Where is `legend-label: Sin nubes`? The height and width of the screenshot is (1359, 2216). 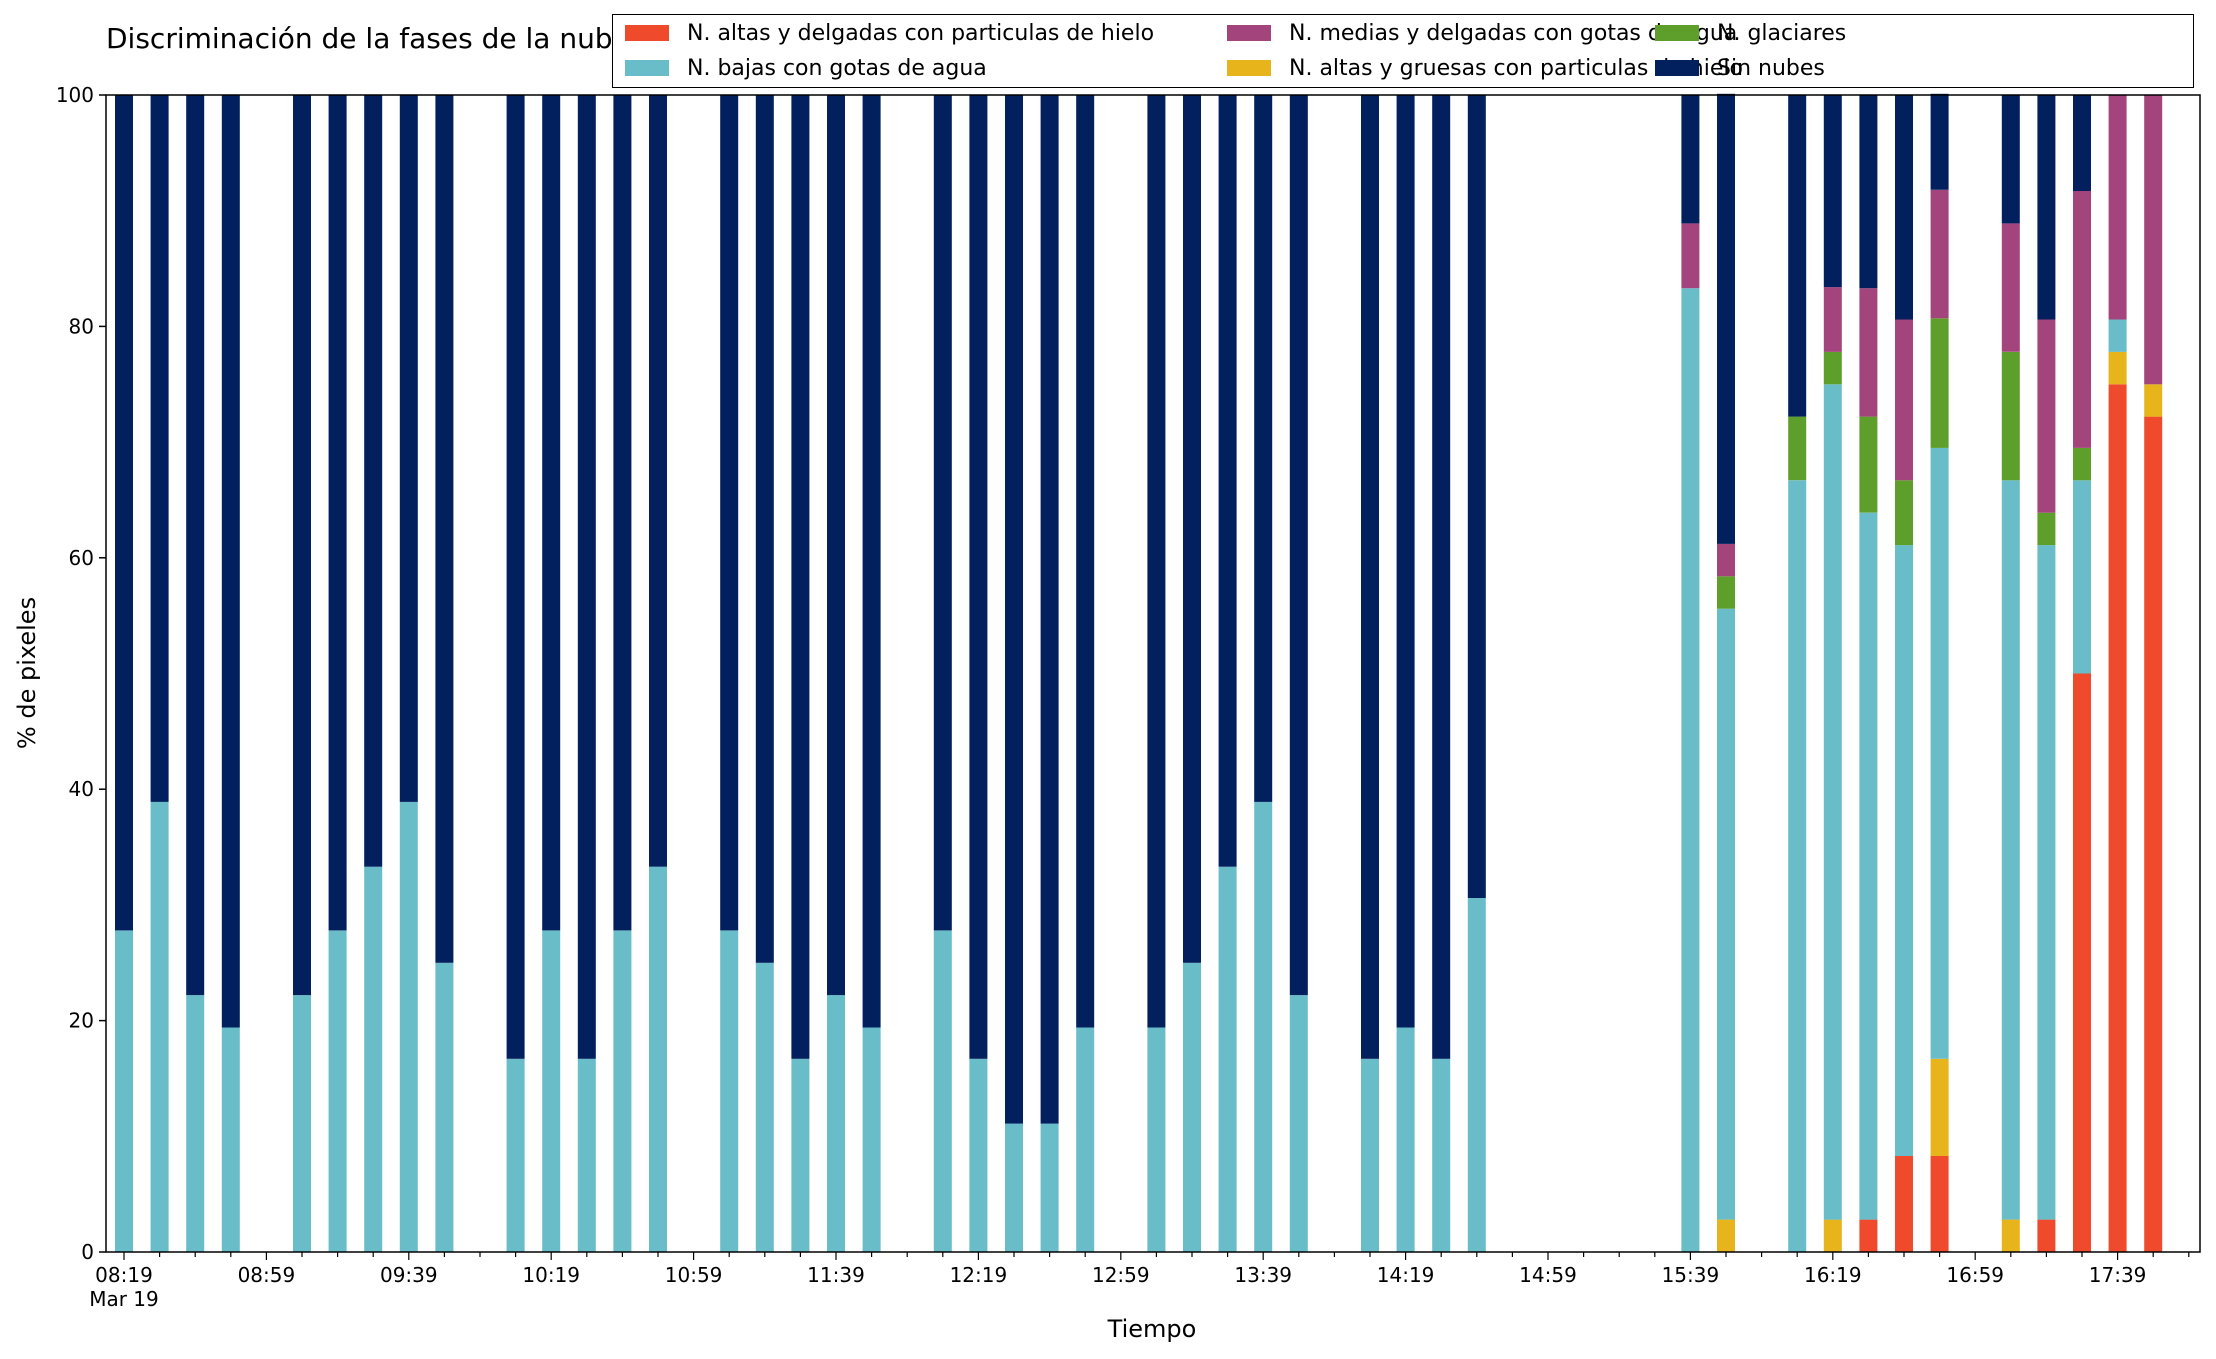
legend-label: Sin nubes is located at coordinates (1771, 68).